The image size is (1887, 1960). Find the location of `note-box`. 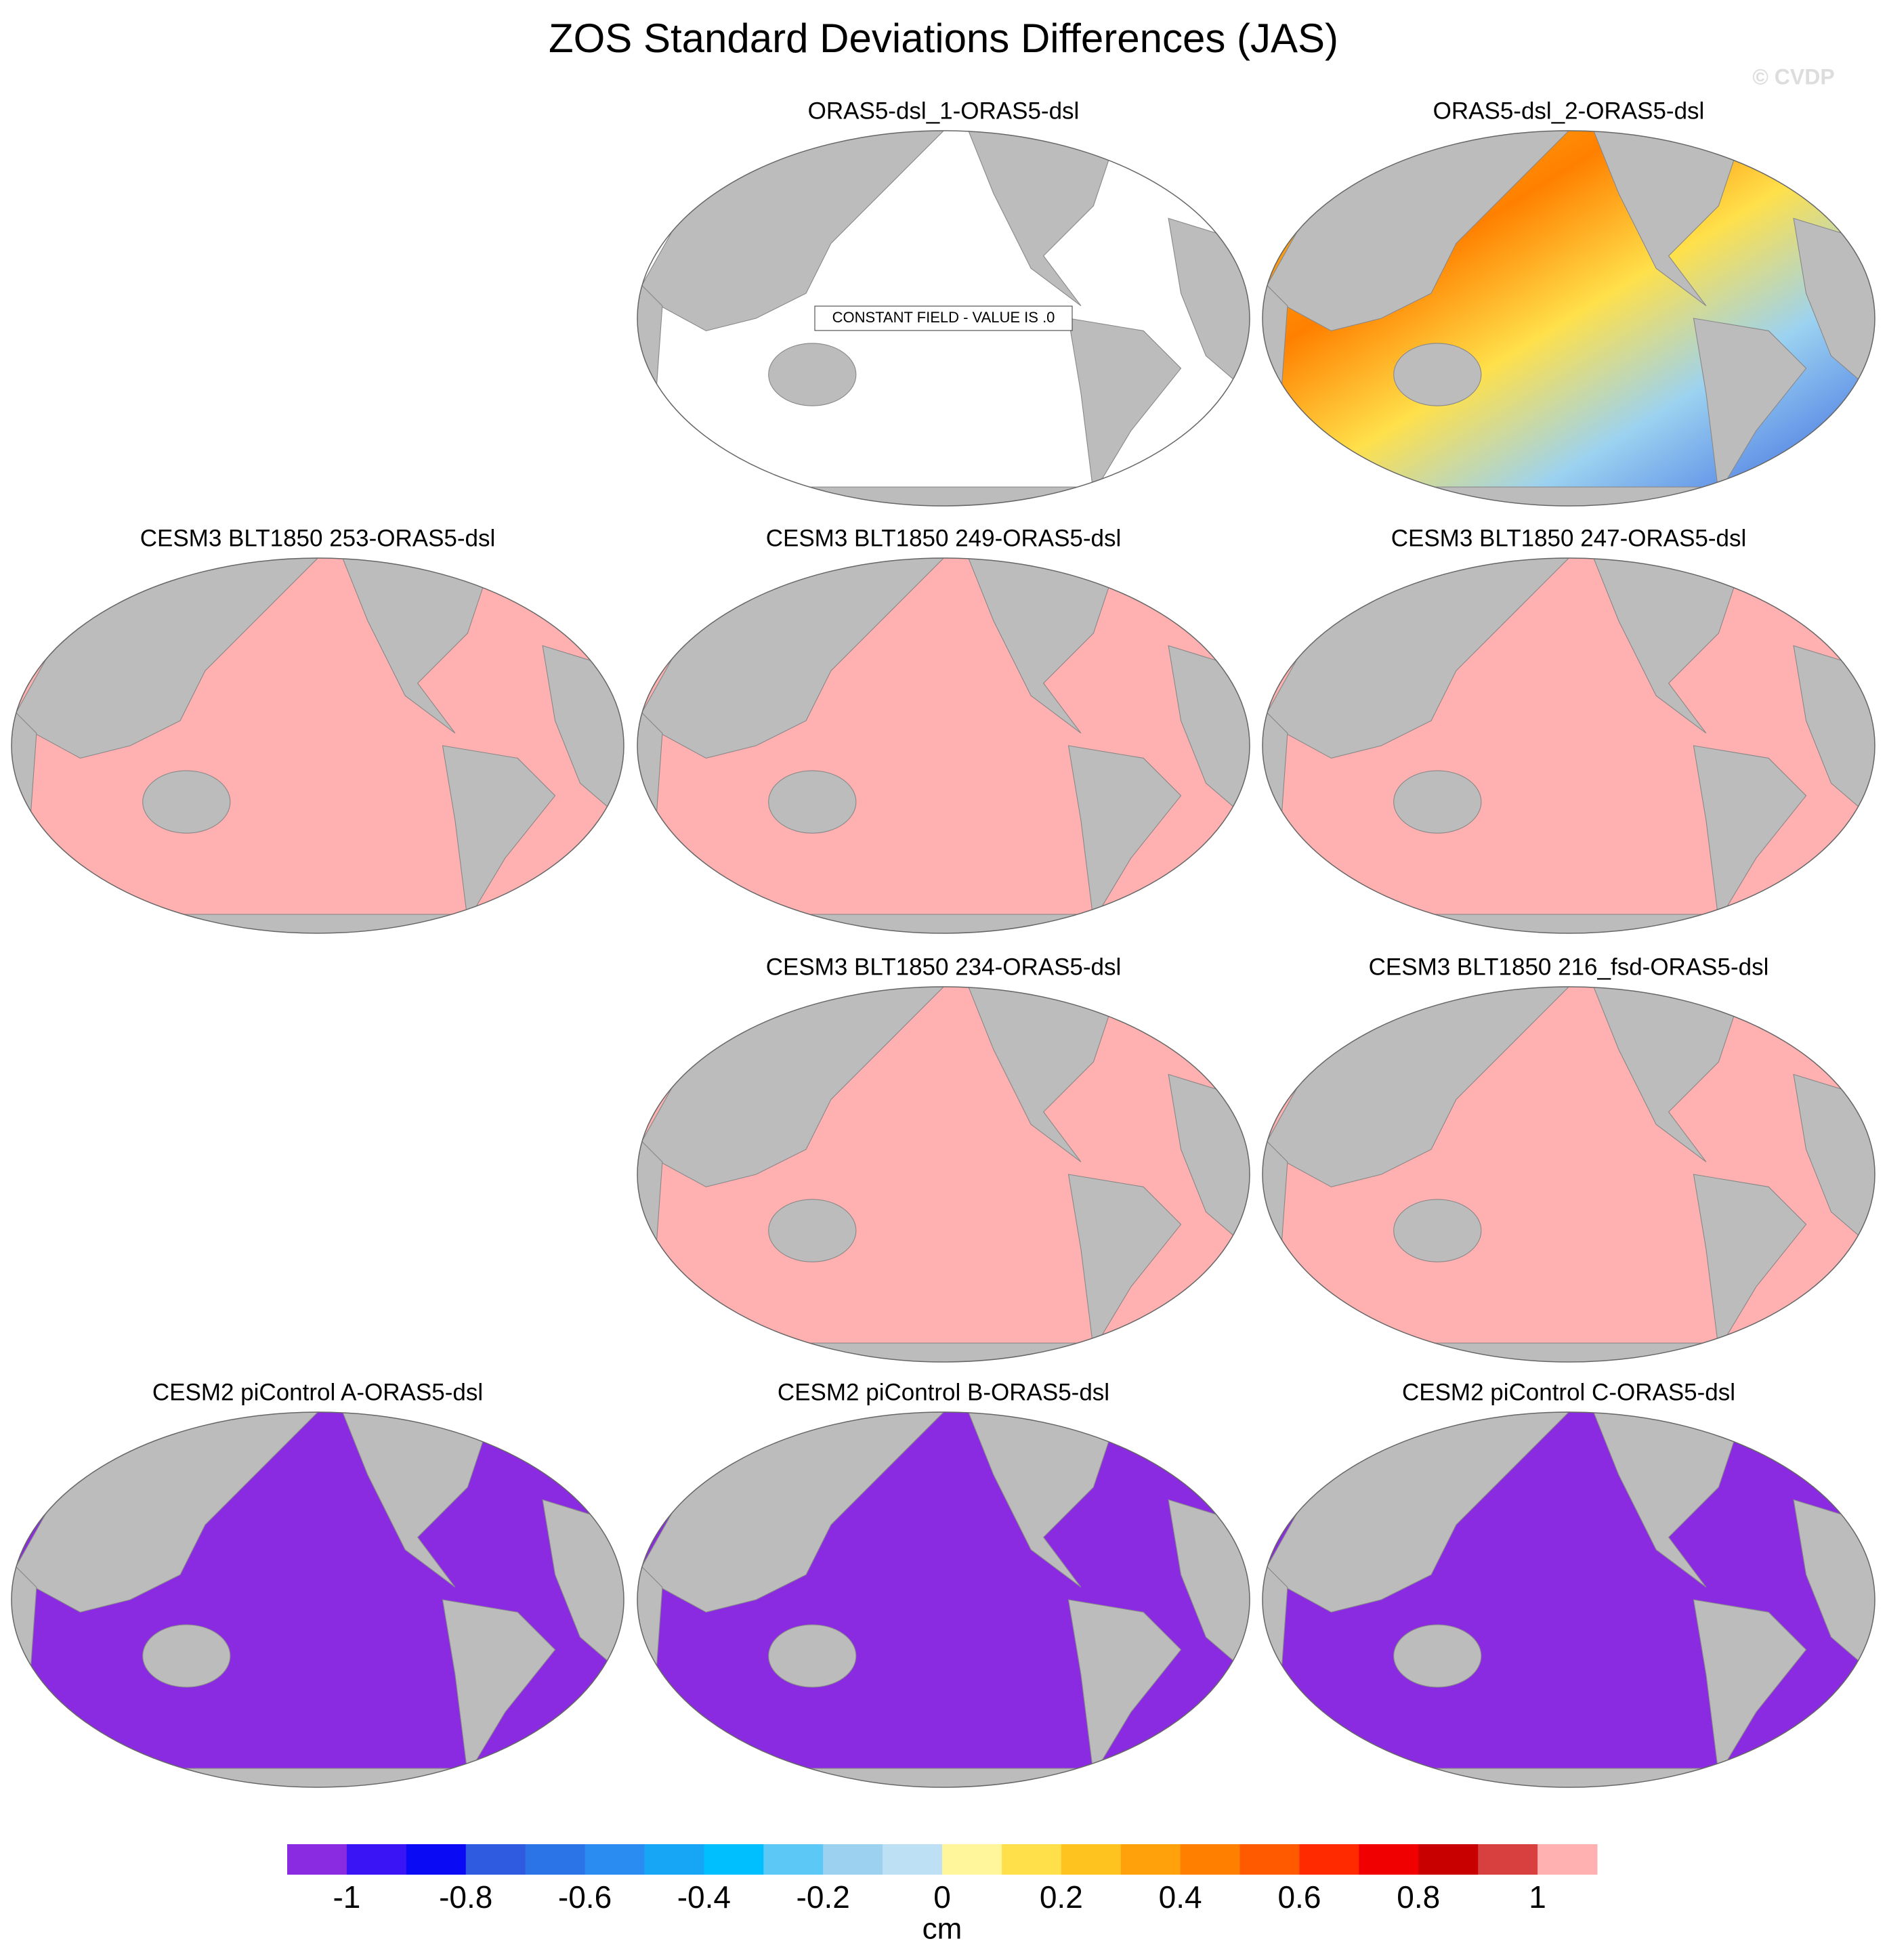

note-box is located at coordinates (944, 318).